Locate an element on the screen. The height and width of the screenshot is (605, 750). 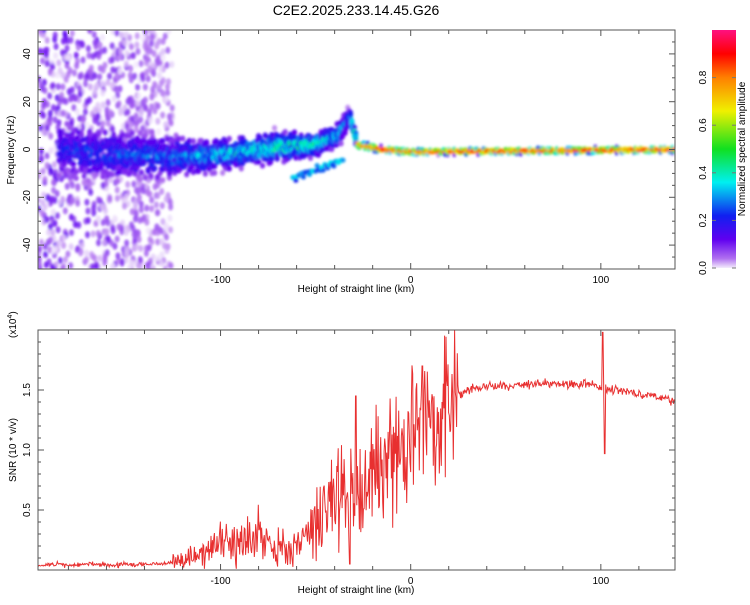
colorbar-tick-label: 0.8 is located at coordinates (703, 77).